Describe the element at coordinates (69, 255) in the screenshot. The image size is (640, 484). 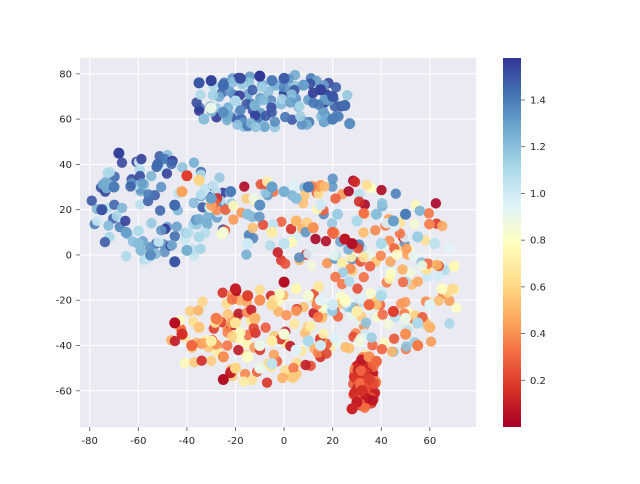
I see `y-tick-label: 0` at that location.